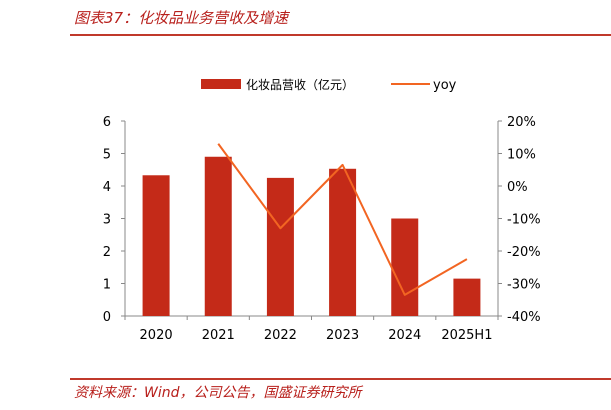  Describe the element at coordinates (467, 297) in the screenshot. I see `bar-2025H1` at that location.